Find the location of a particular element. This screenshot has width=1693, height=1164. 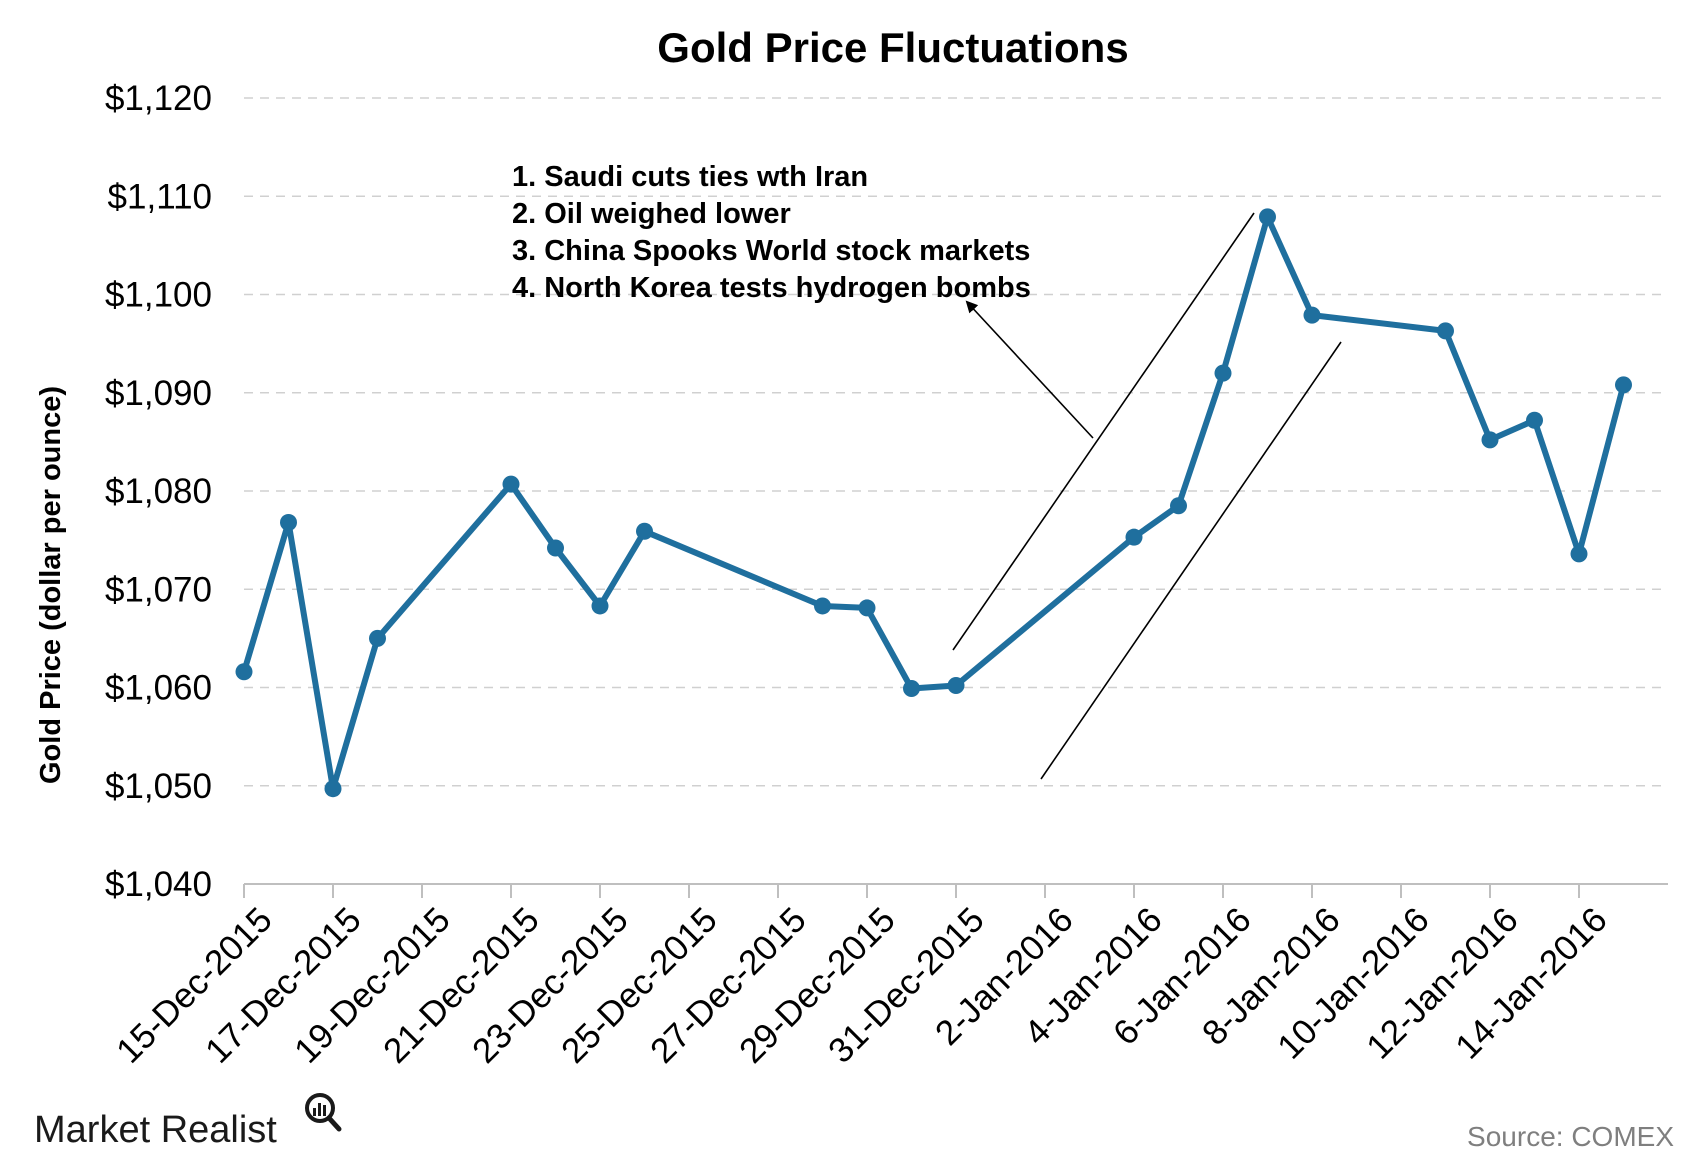

y-tick-label: $1,110 is located at coordinates (160, 196).